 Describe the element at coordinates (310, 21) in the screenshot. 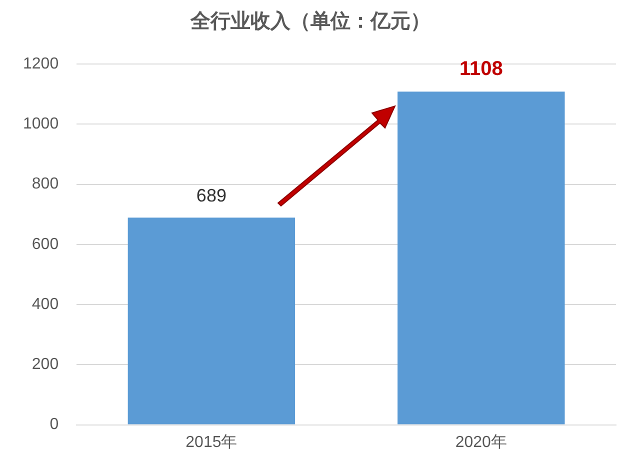

I see `chart-title: 全行业收入（单位：亿元）` at that location.